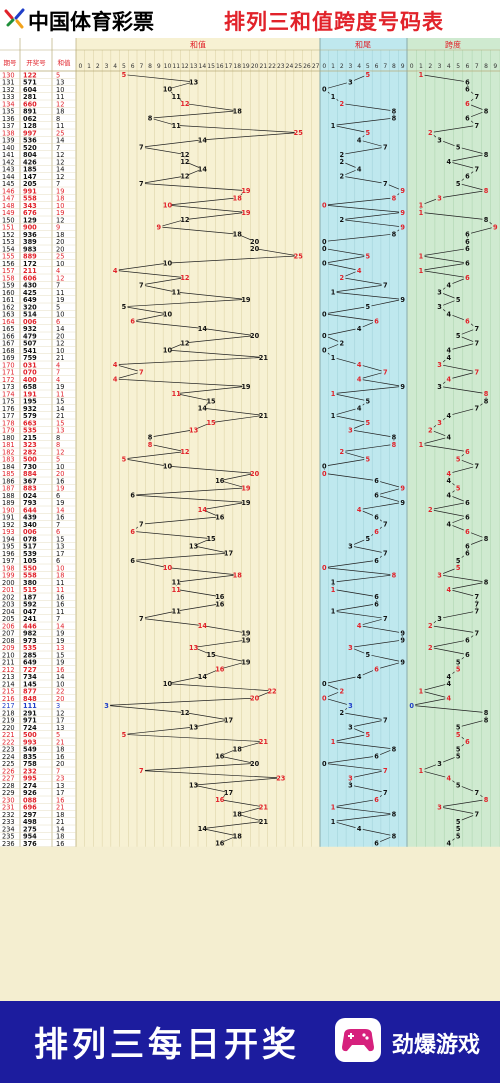 Image resolution: width=500 pixels, height=1083 pixels. Describe the element at coordinates (8, 771) in the screenshot. I see `period-cell: 226` at that location.